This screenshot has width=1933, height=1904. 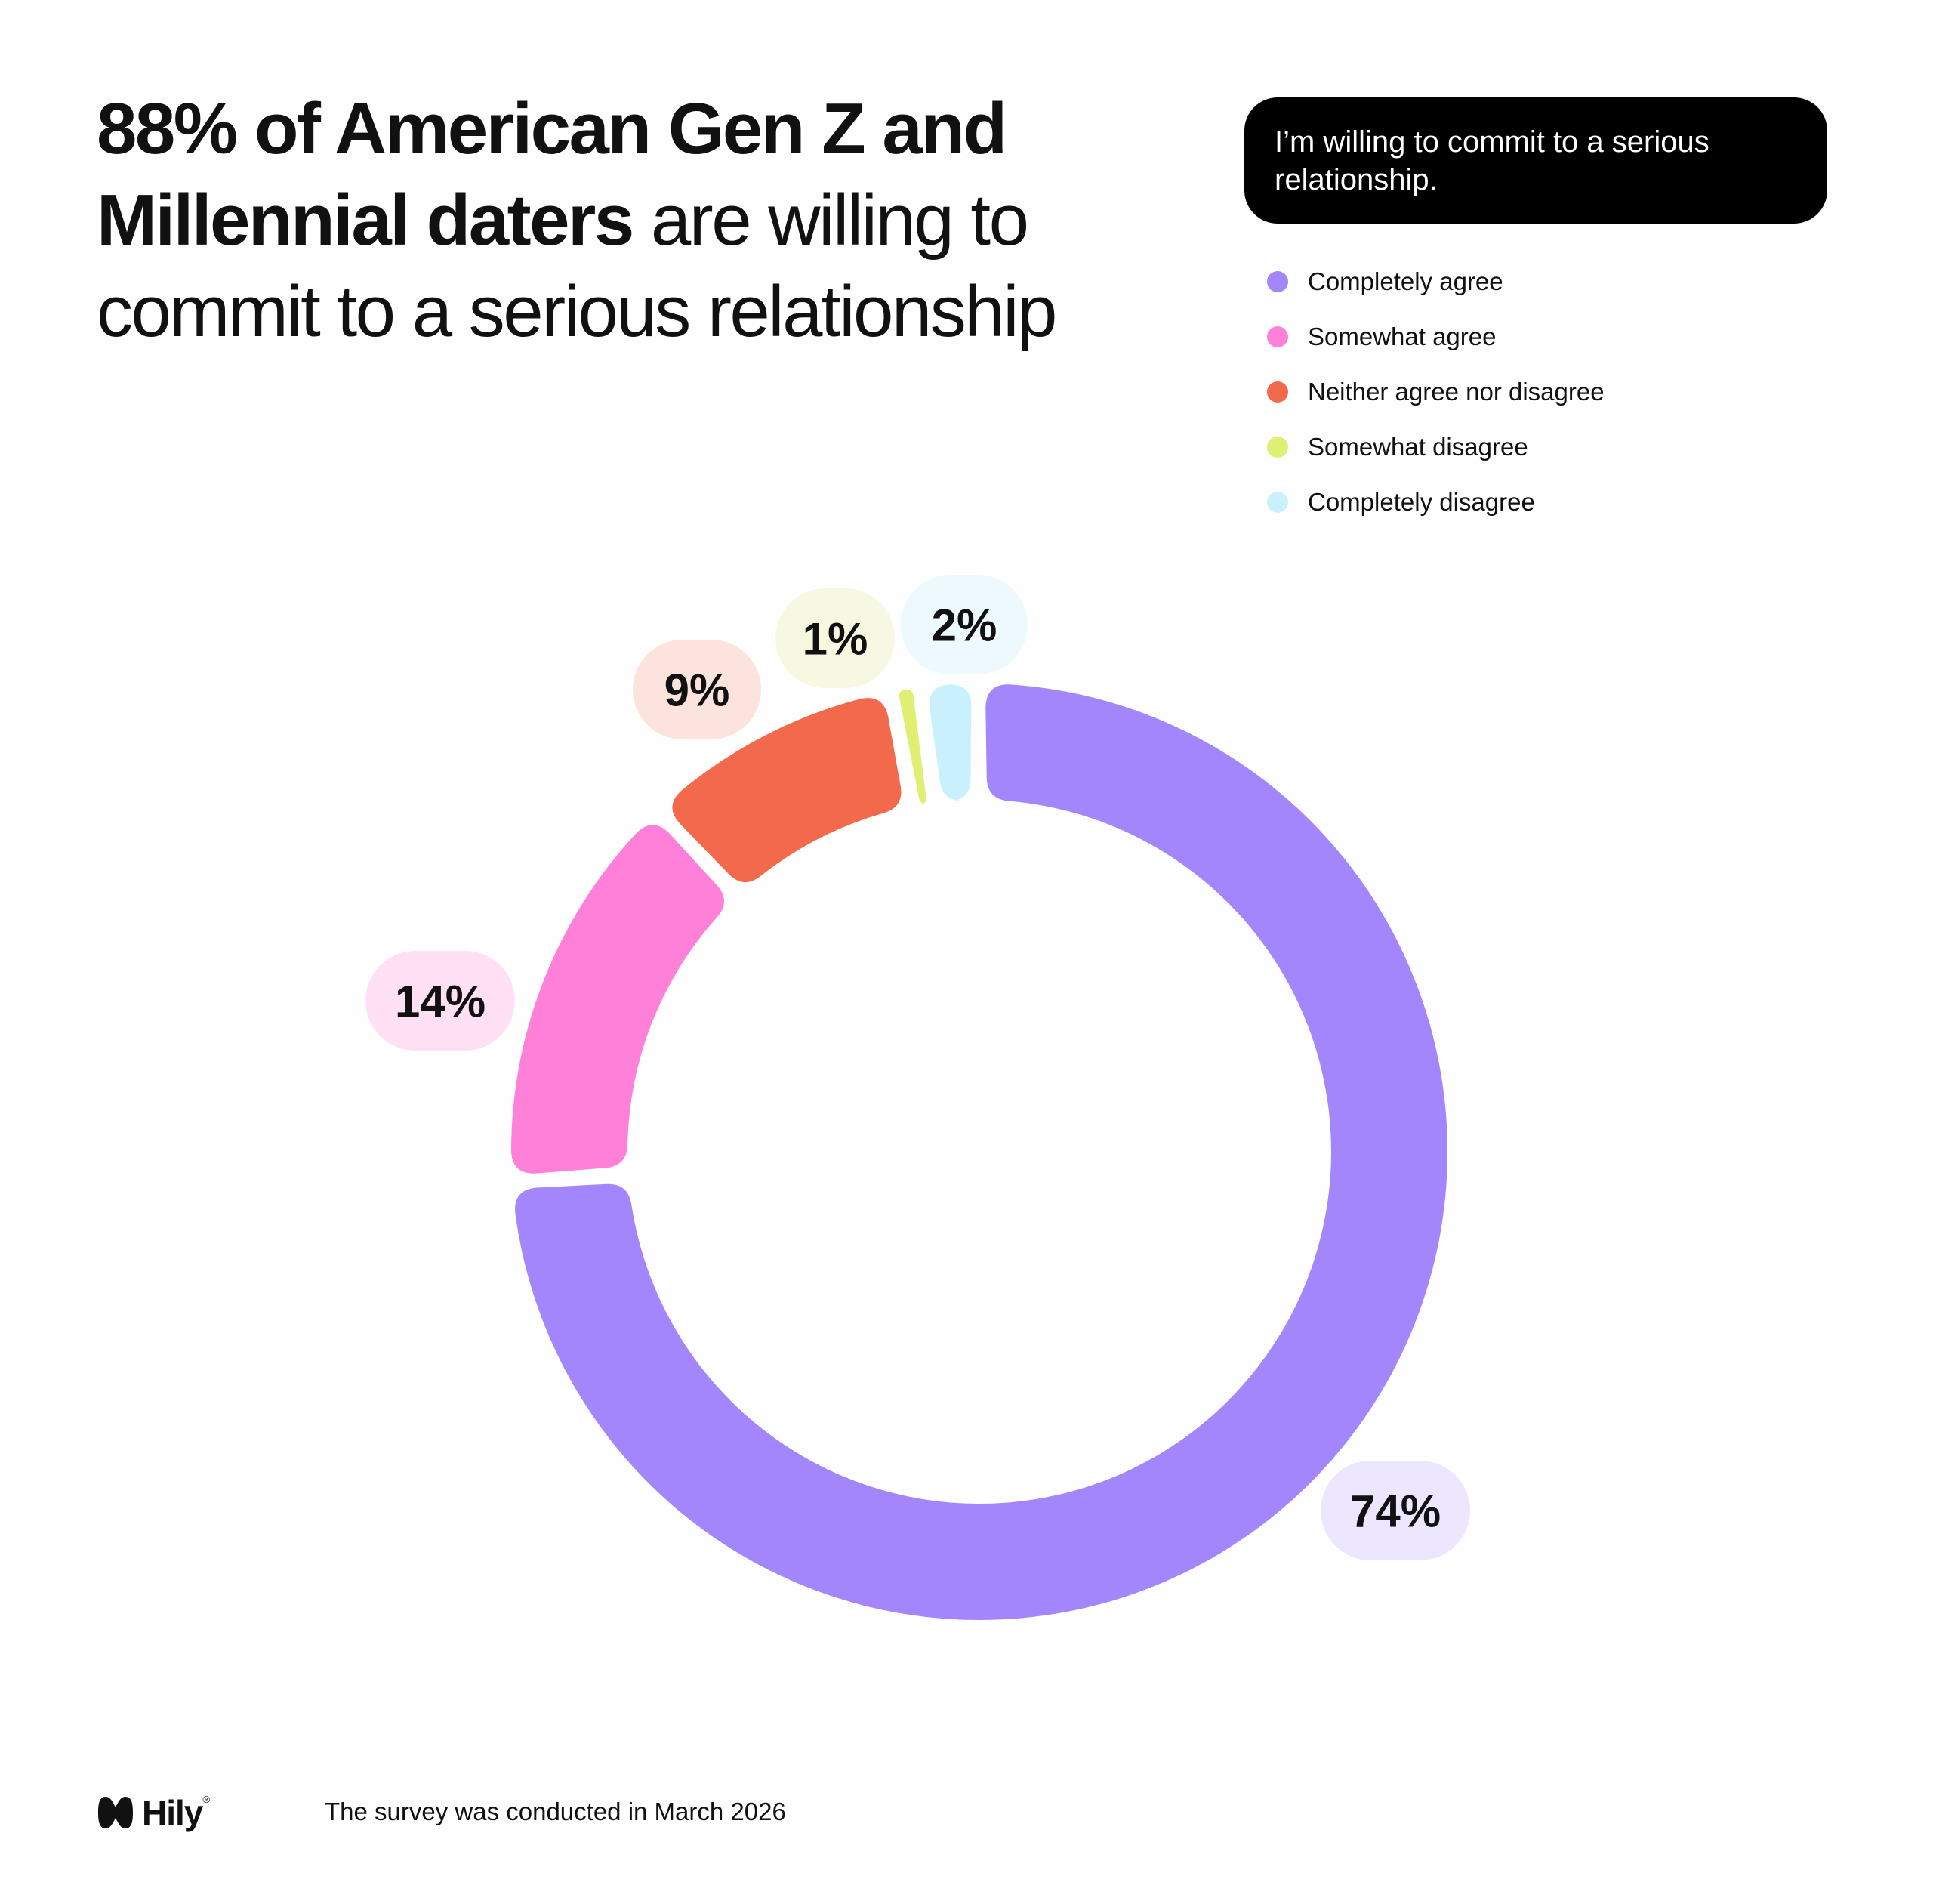 I want to click on legend-label: Neither agree nor disagree, so click(x=1456, y=391).